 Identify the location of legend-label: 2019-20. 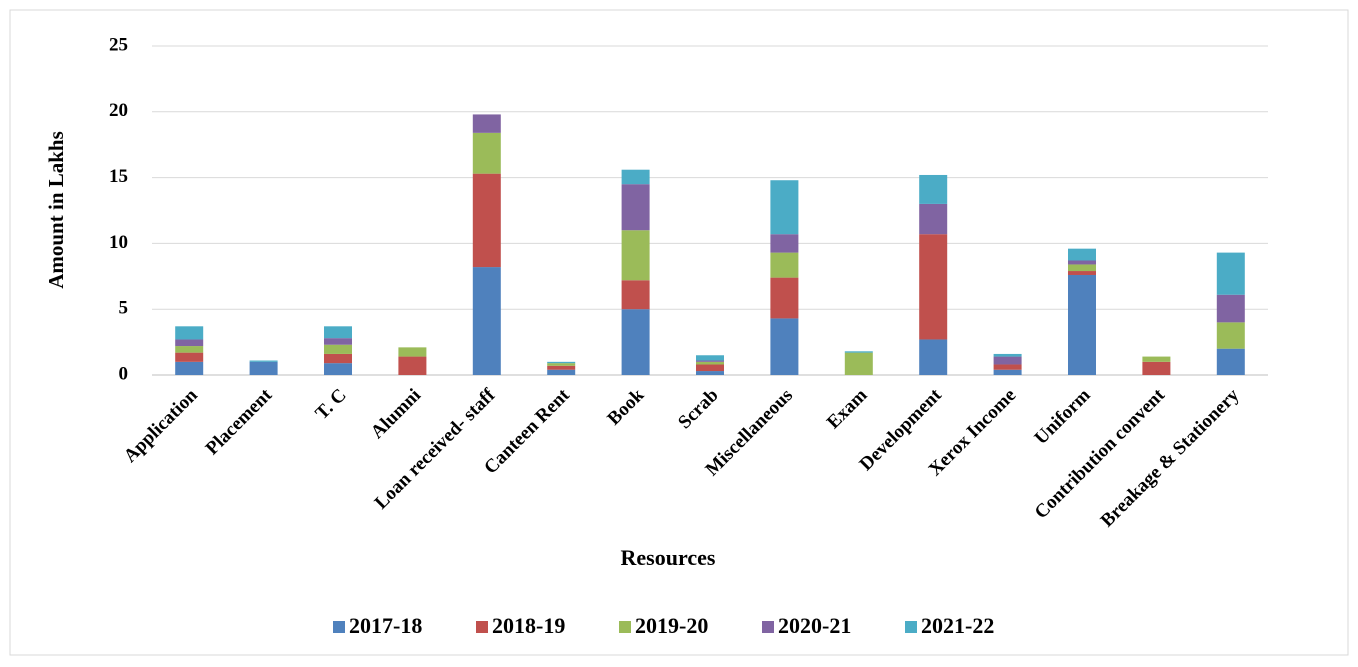
(671, 625).